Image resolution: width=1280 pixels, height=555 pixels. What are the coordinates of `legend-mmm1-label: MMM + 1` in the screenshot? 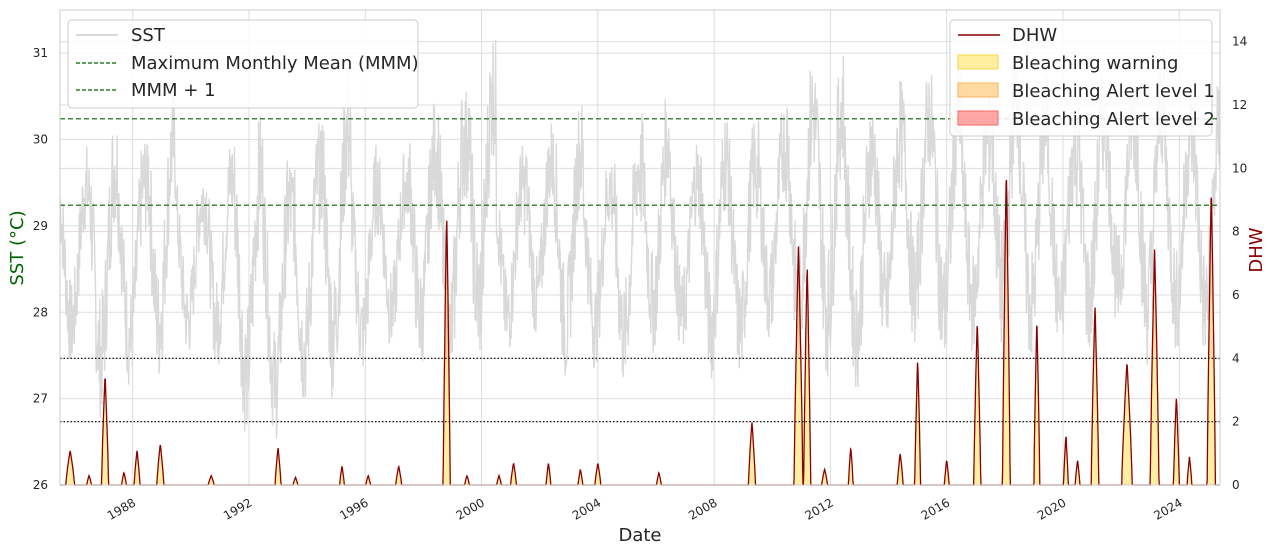 It's located at (173, 90).